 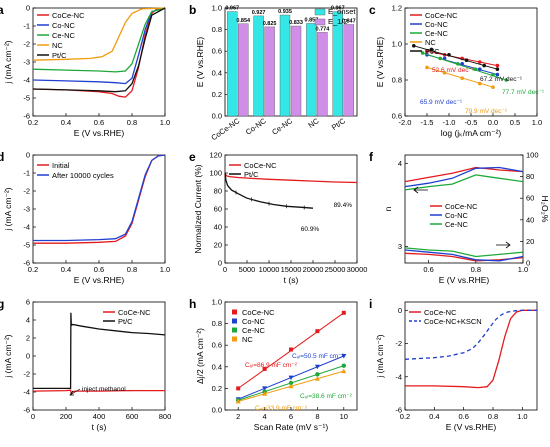 I want to click on x-category-label: Ce-NC, so click(x=282, y=126).